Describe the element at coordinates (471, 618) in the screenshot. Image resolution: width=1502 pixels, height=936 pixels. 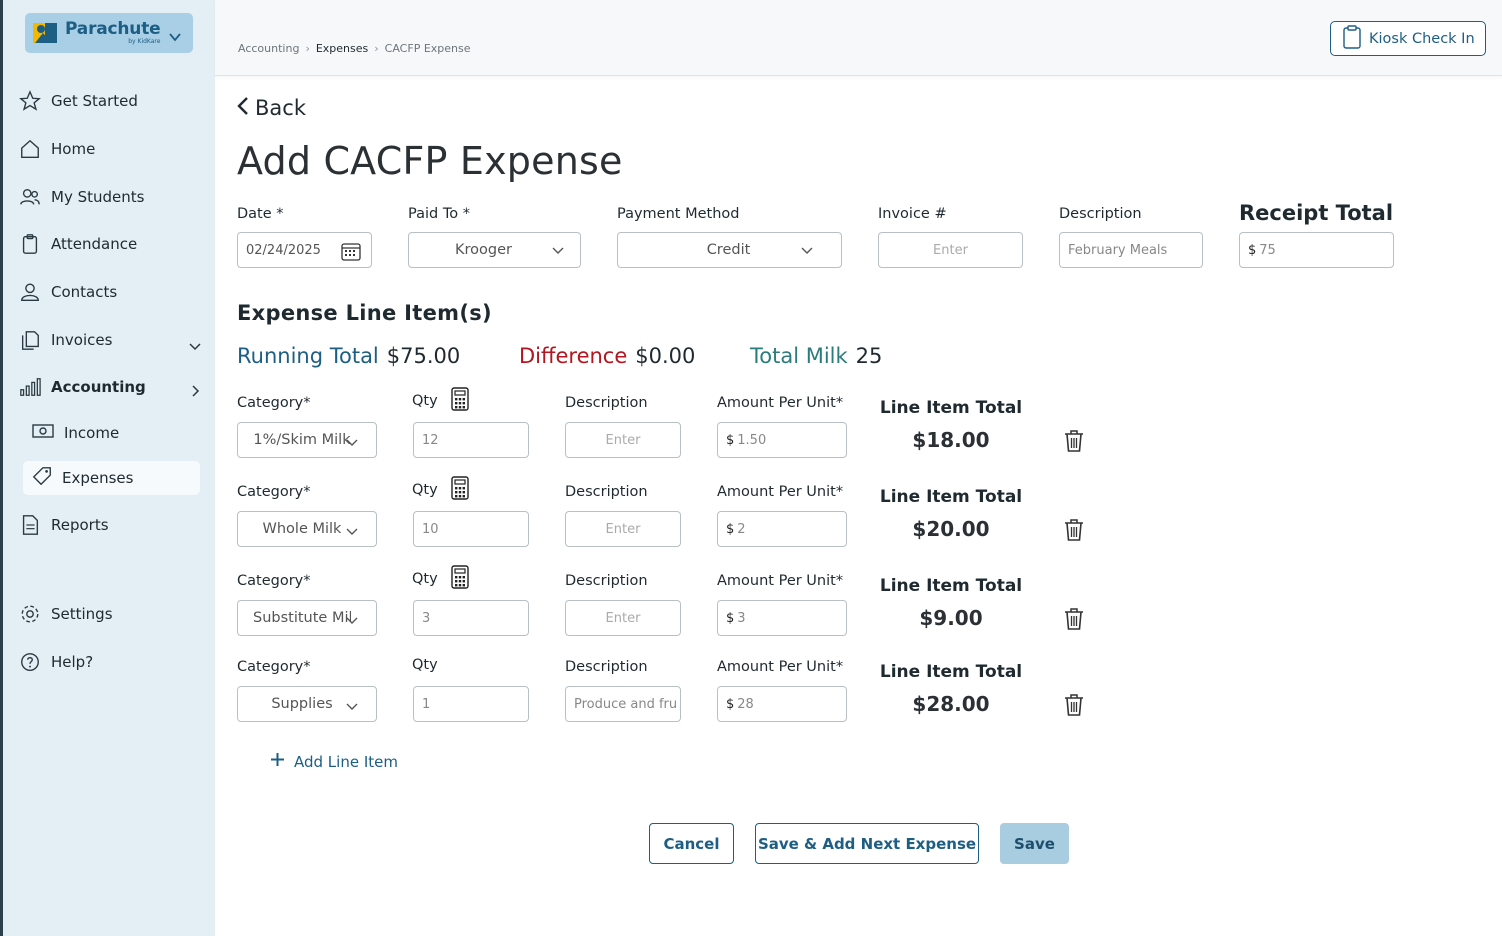
I see `qty-input: 3` at that location.